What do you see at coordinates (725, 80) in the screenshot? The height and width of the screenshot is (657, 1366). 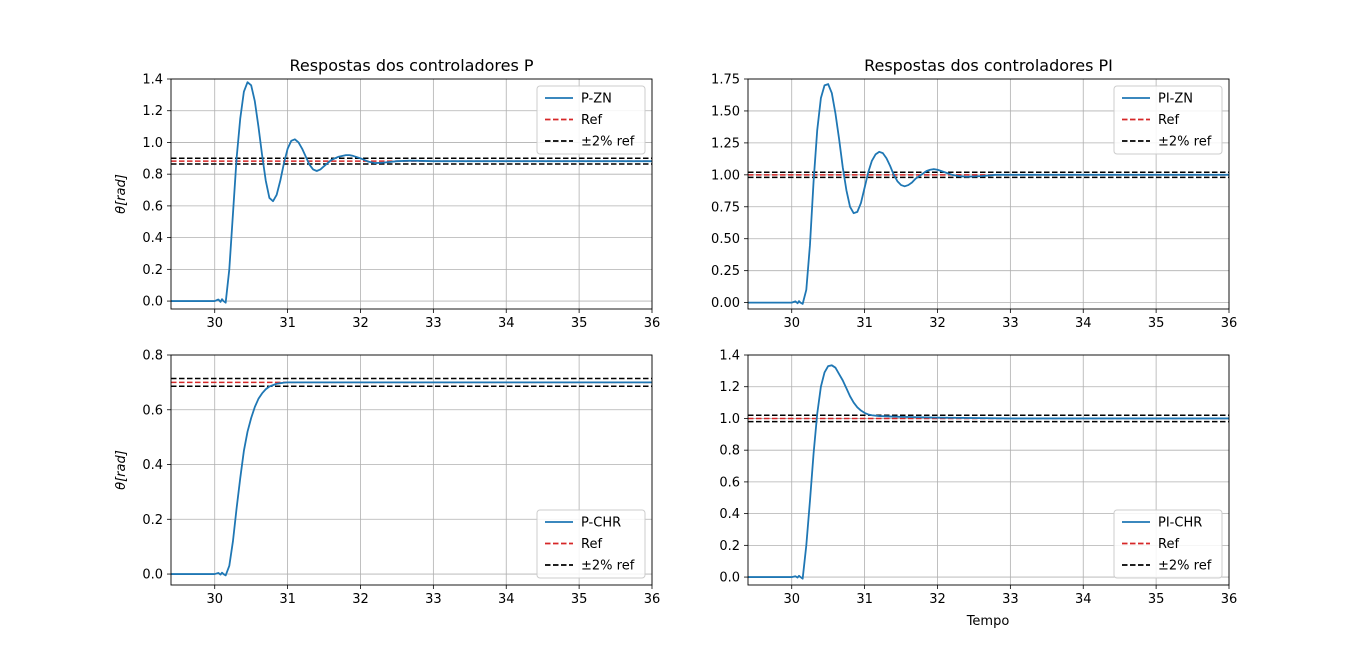 I see `y-tick-label: 1.75` at bounding box center [725, 80].